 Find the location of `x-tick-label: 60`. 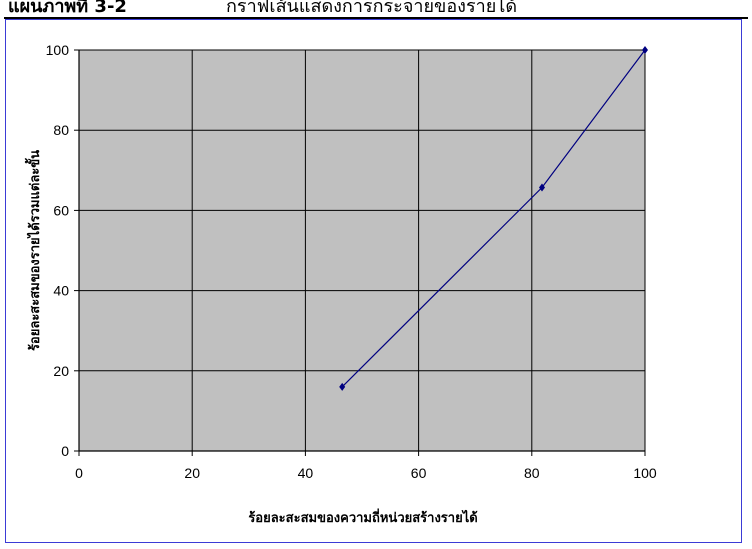

x-tick-label: 60 is located at coordinates (419, 473).